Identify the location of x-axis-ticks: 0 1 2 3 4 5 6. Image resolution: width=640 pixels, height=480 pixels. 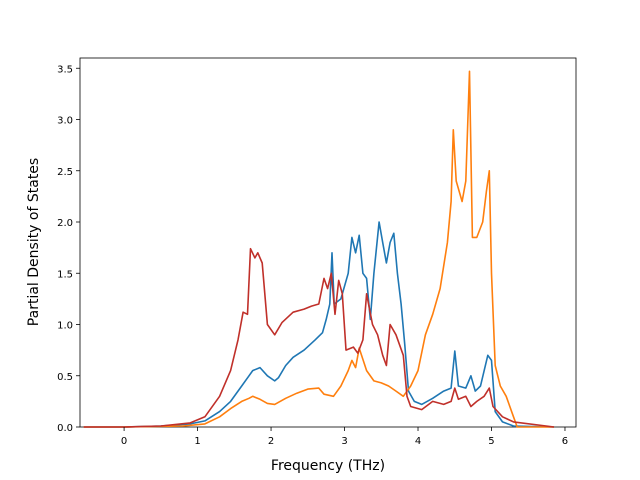
(344, 437).